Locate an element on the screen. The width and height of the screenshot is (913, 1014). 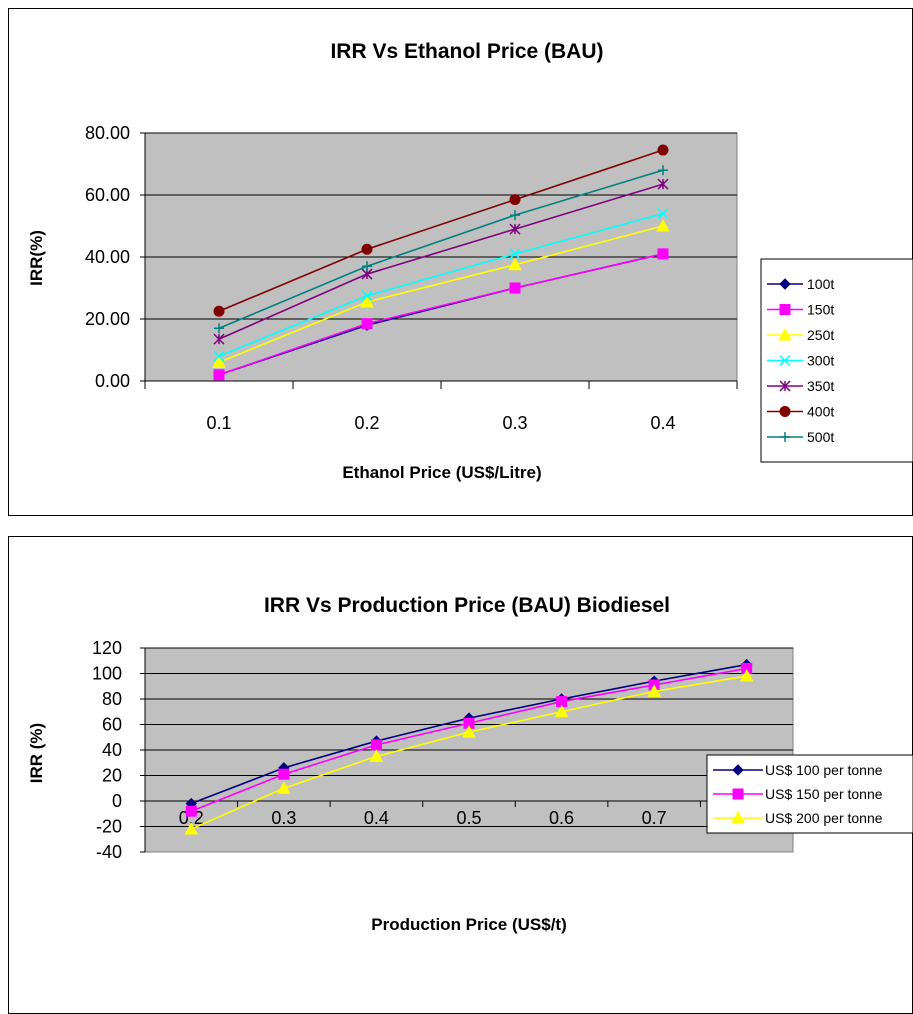
series-300t is located at coordinates (441, 285).